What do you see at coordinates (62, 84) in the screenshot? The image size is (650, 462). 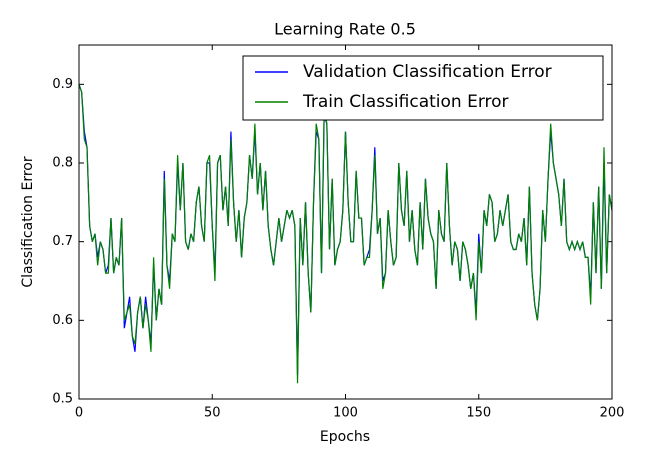 I see `y-tick-label: 0.9` at bounding box center [62, 84].